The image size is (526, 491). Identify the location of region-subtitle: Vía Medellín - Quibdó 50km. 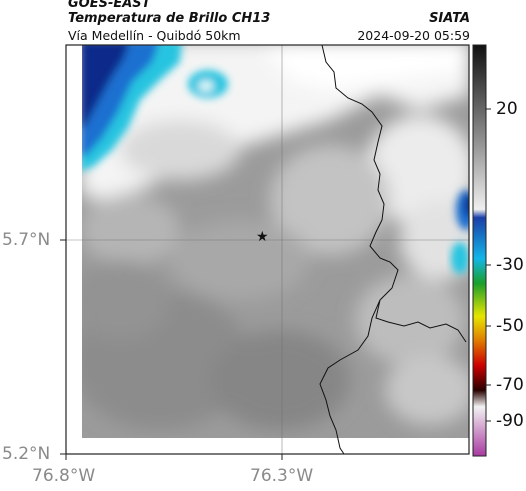
(154, 35).